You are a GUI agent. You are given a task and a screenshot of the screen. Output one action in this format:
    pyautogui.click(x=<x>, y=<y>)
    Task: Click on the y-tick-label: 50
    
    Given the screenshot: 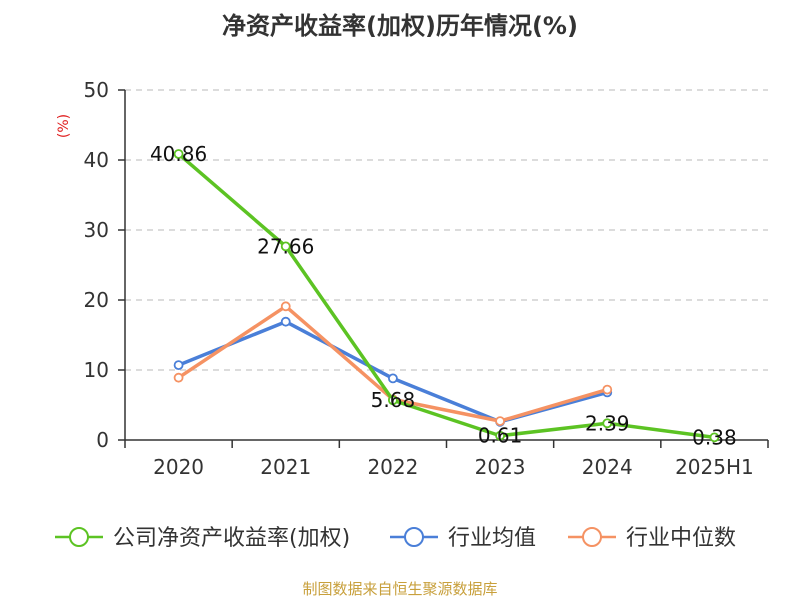 What is the action you would take?
    pyautogui.click(x=96, y=90)
    